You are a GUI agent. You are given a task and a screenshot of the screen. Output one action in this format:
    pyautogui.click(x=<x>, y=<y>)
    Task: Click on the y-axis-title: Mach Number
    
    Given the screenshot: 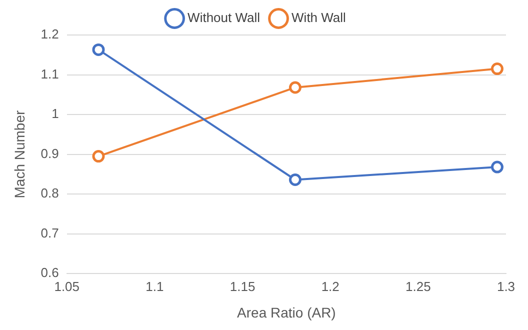 What is the action you would take?
    pyautogui.click(x=19, y=154)
    